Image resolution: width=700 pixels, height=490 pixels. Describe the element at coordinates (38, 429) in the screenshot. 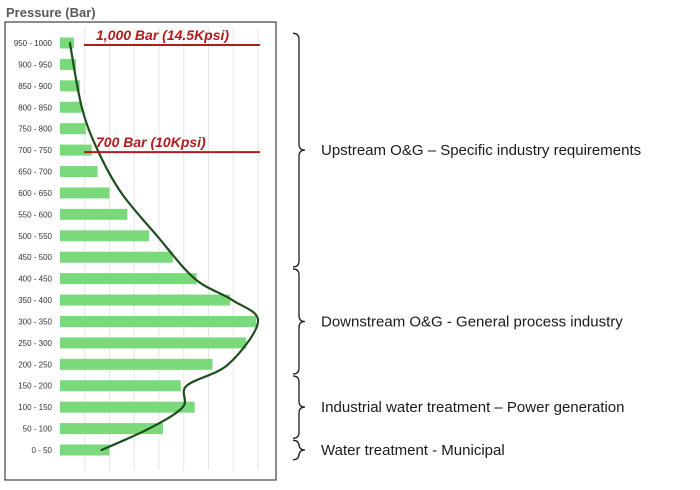

I see `tick-label: 50 - 100` at that location.